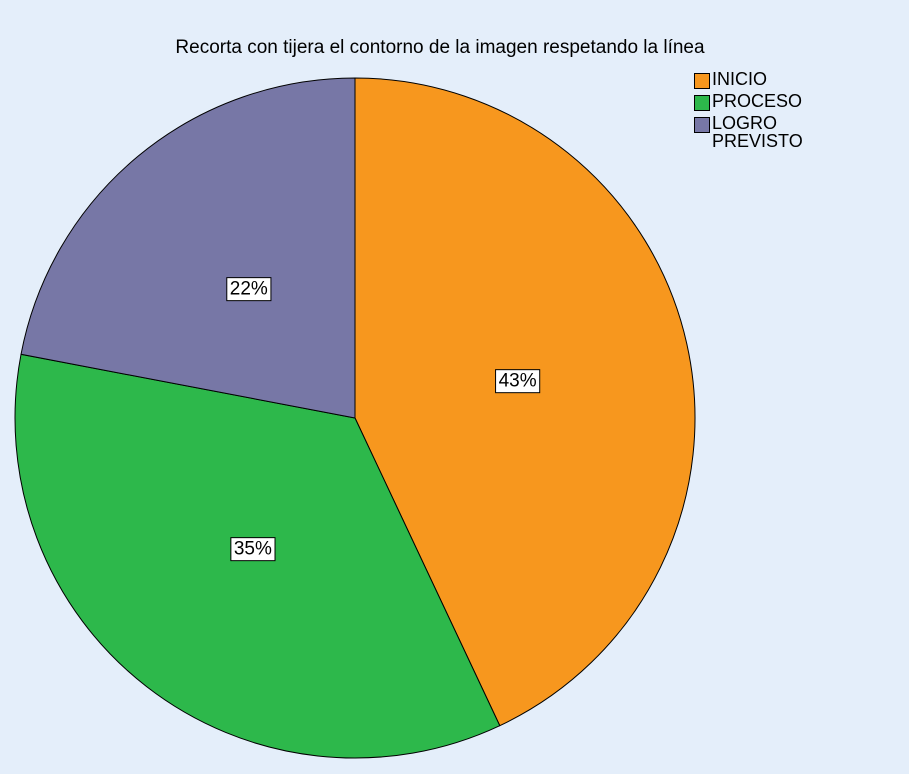 Image resolution: width=909 pixels, height=774 pixels. I want to click on legend: INICIO PROCESO LOGRO PREVISTO, so click(769, 111).